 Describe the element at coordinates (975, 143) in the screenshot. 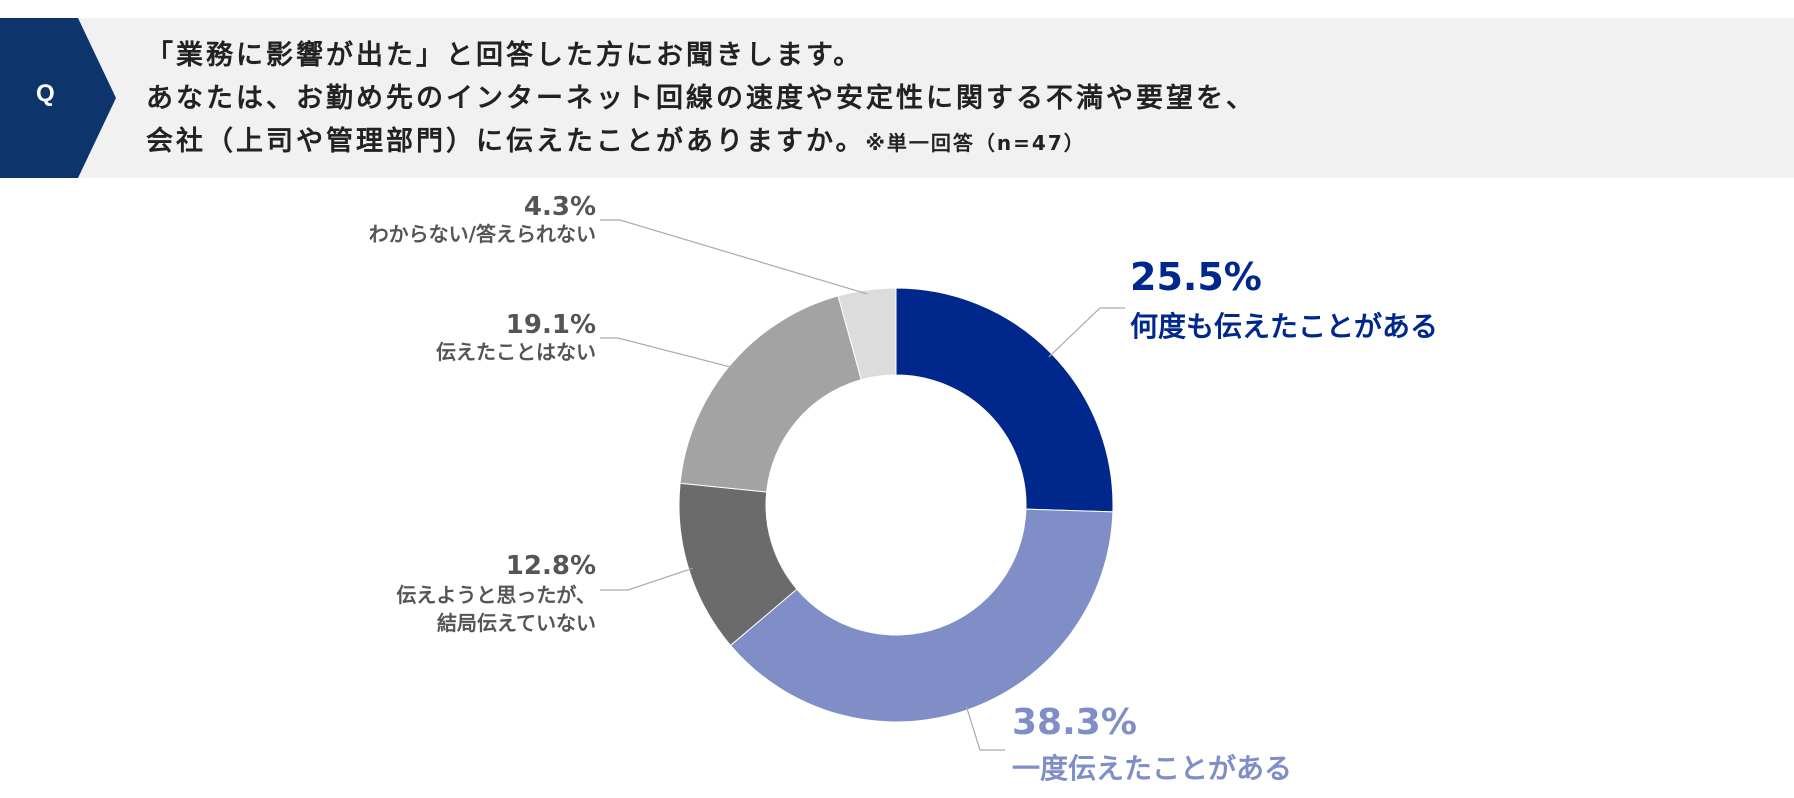

I see `question-note: ※単一回答（n=47）` at that location.